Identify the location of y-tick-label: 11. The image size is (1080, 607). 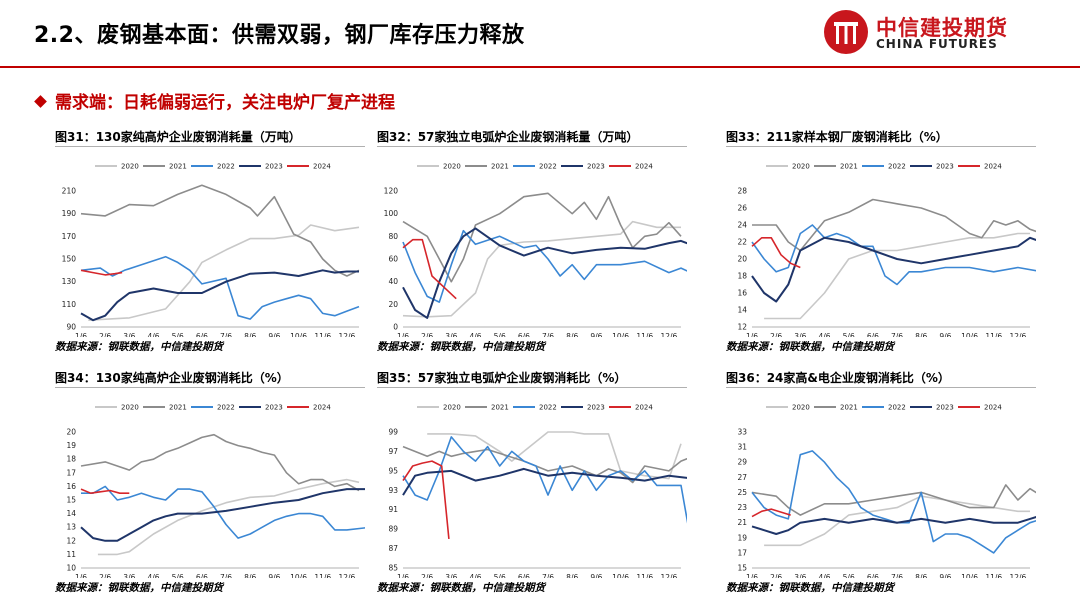
(71, 554).